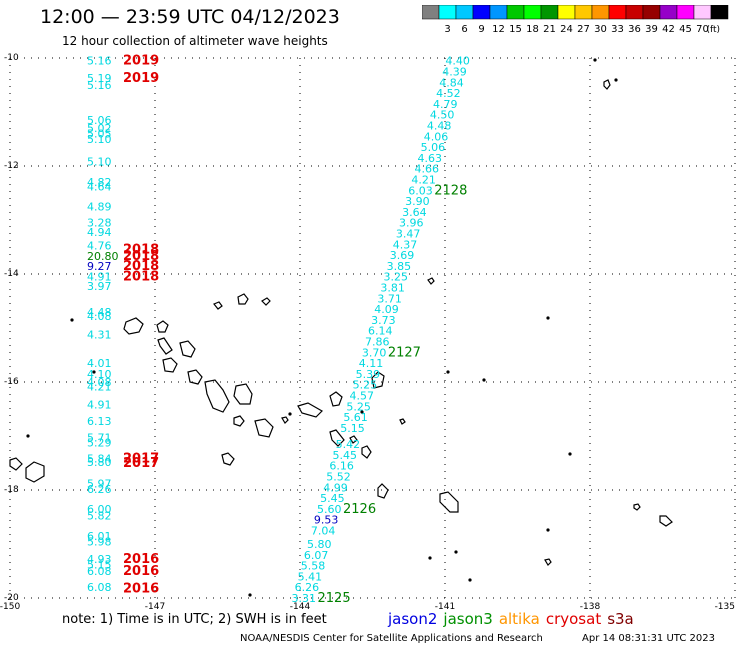 The width and height of the screenshot is (740, 650). What do you see at coordinates (368, 374) in the screenshot?
I see `swh-value: 5.39` at bounding box center [368, 374].